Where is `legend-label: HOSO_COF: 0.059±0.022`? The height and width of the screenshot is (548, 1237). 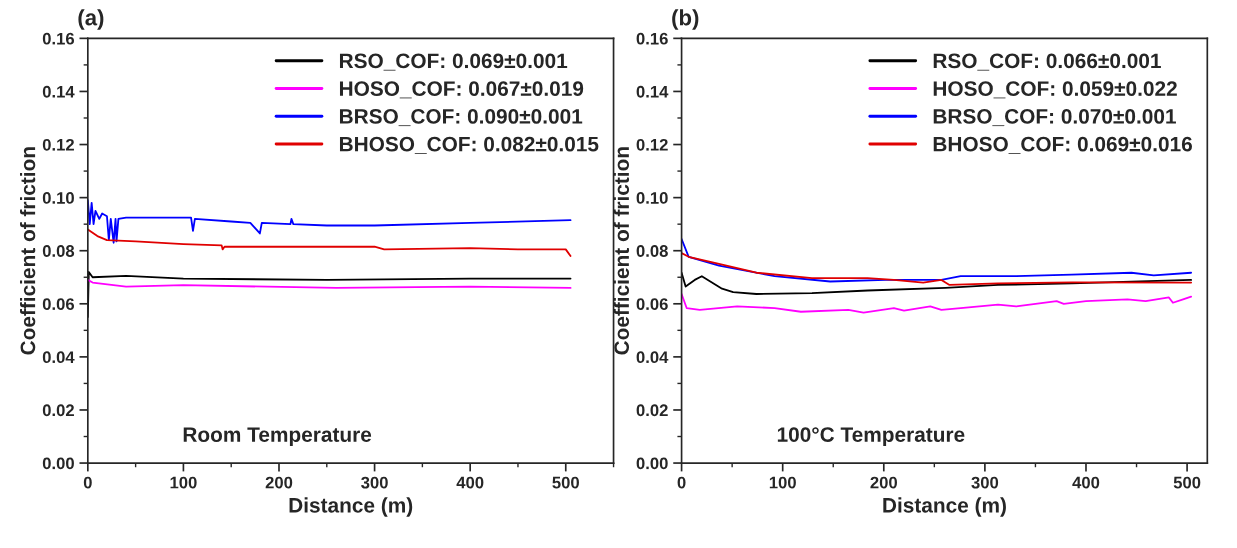
legend-label: HOSO_COF: 0.059±0.022 is located at coordinates (1055, 90).